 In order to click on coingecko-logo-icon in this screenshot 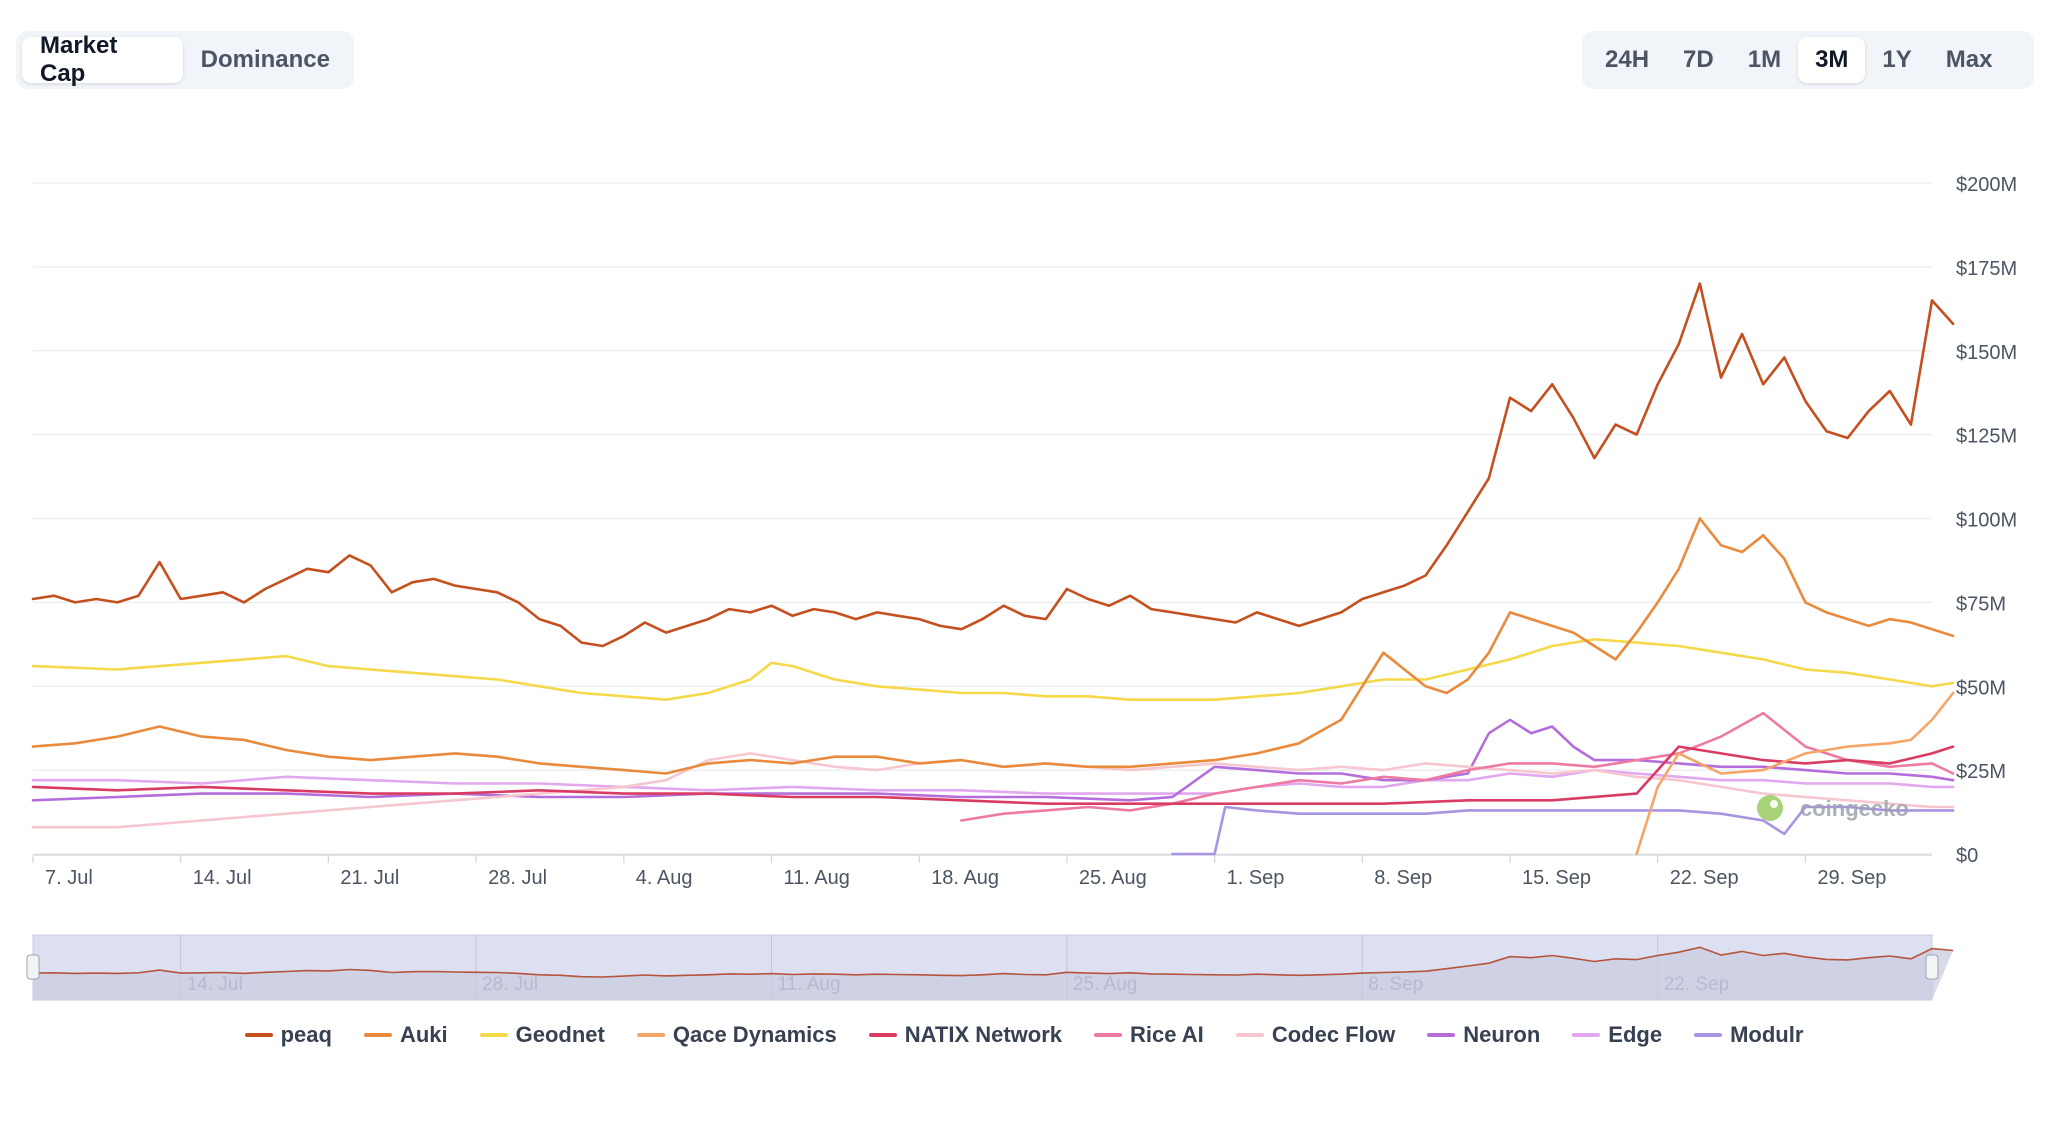, I will do `click(1770, 808)`.